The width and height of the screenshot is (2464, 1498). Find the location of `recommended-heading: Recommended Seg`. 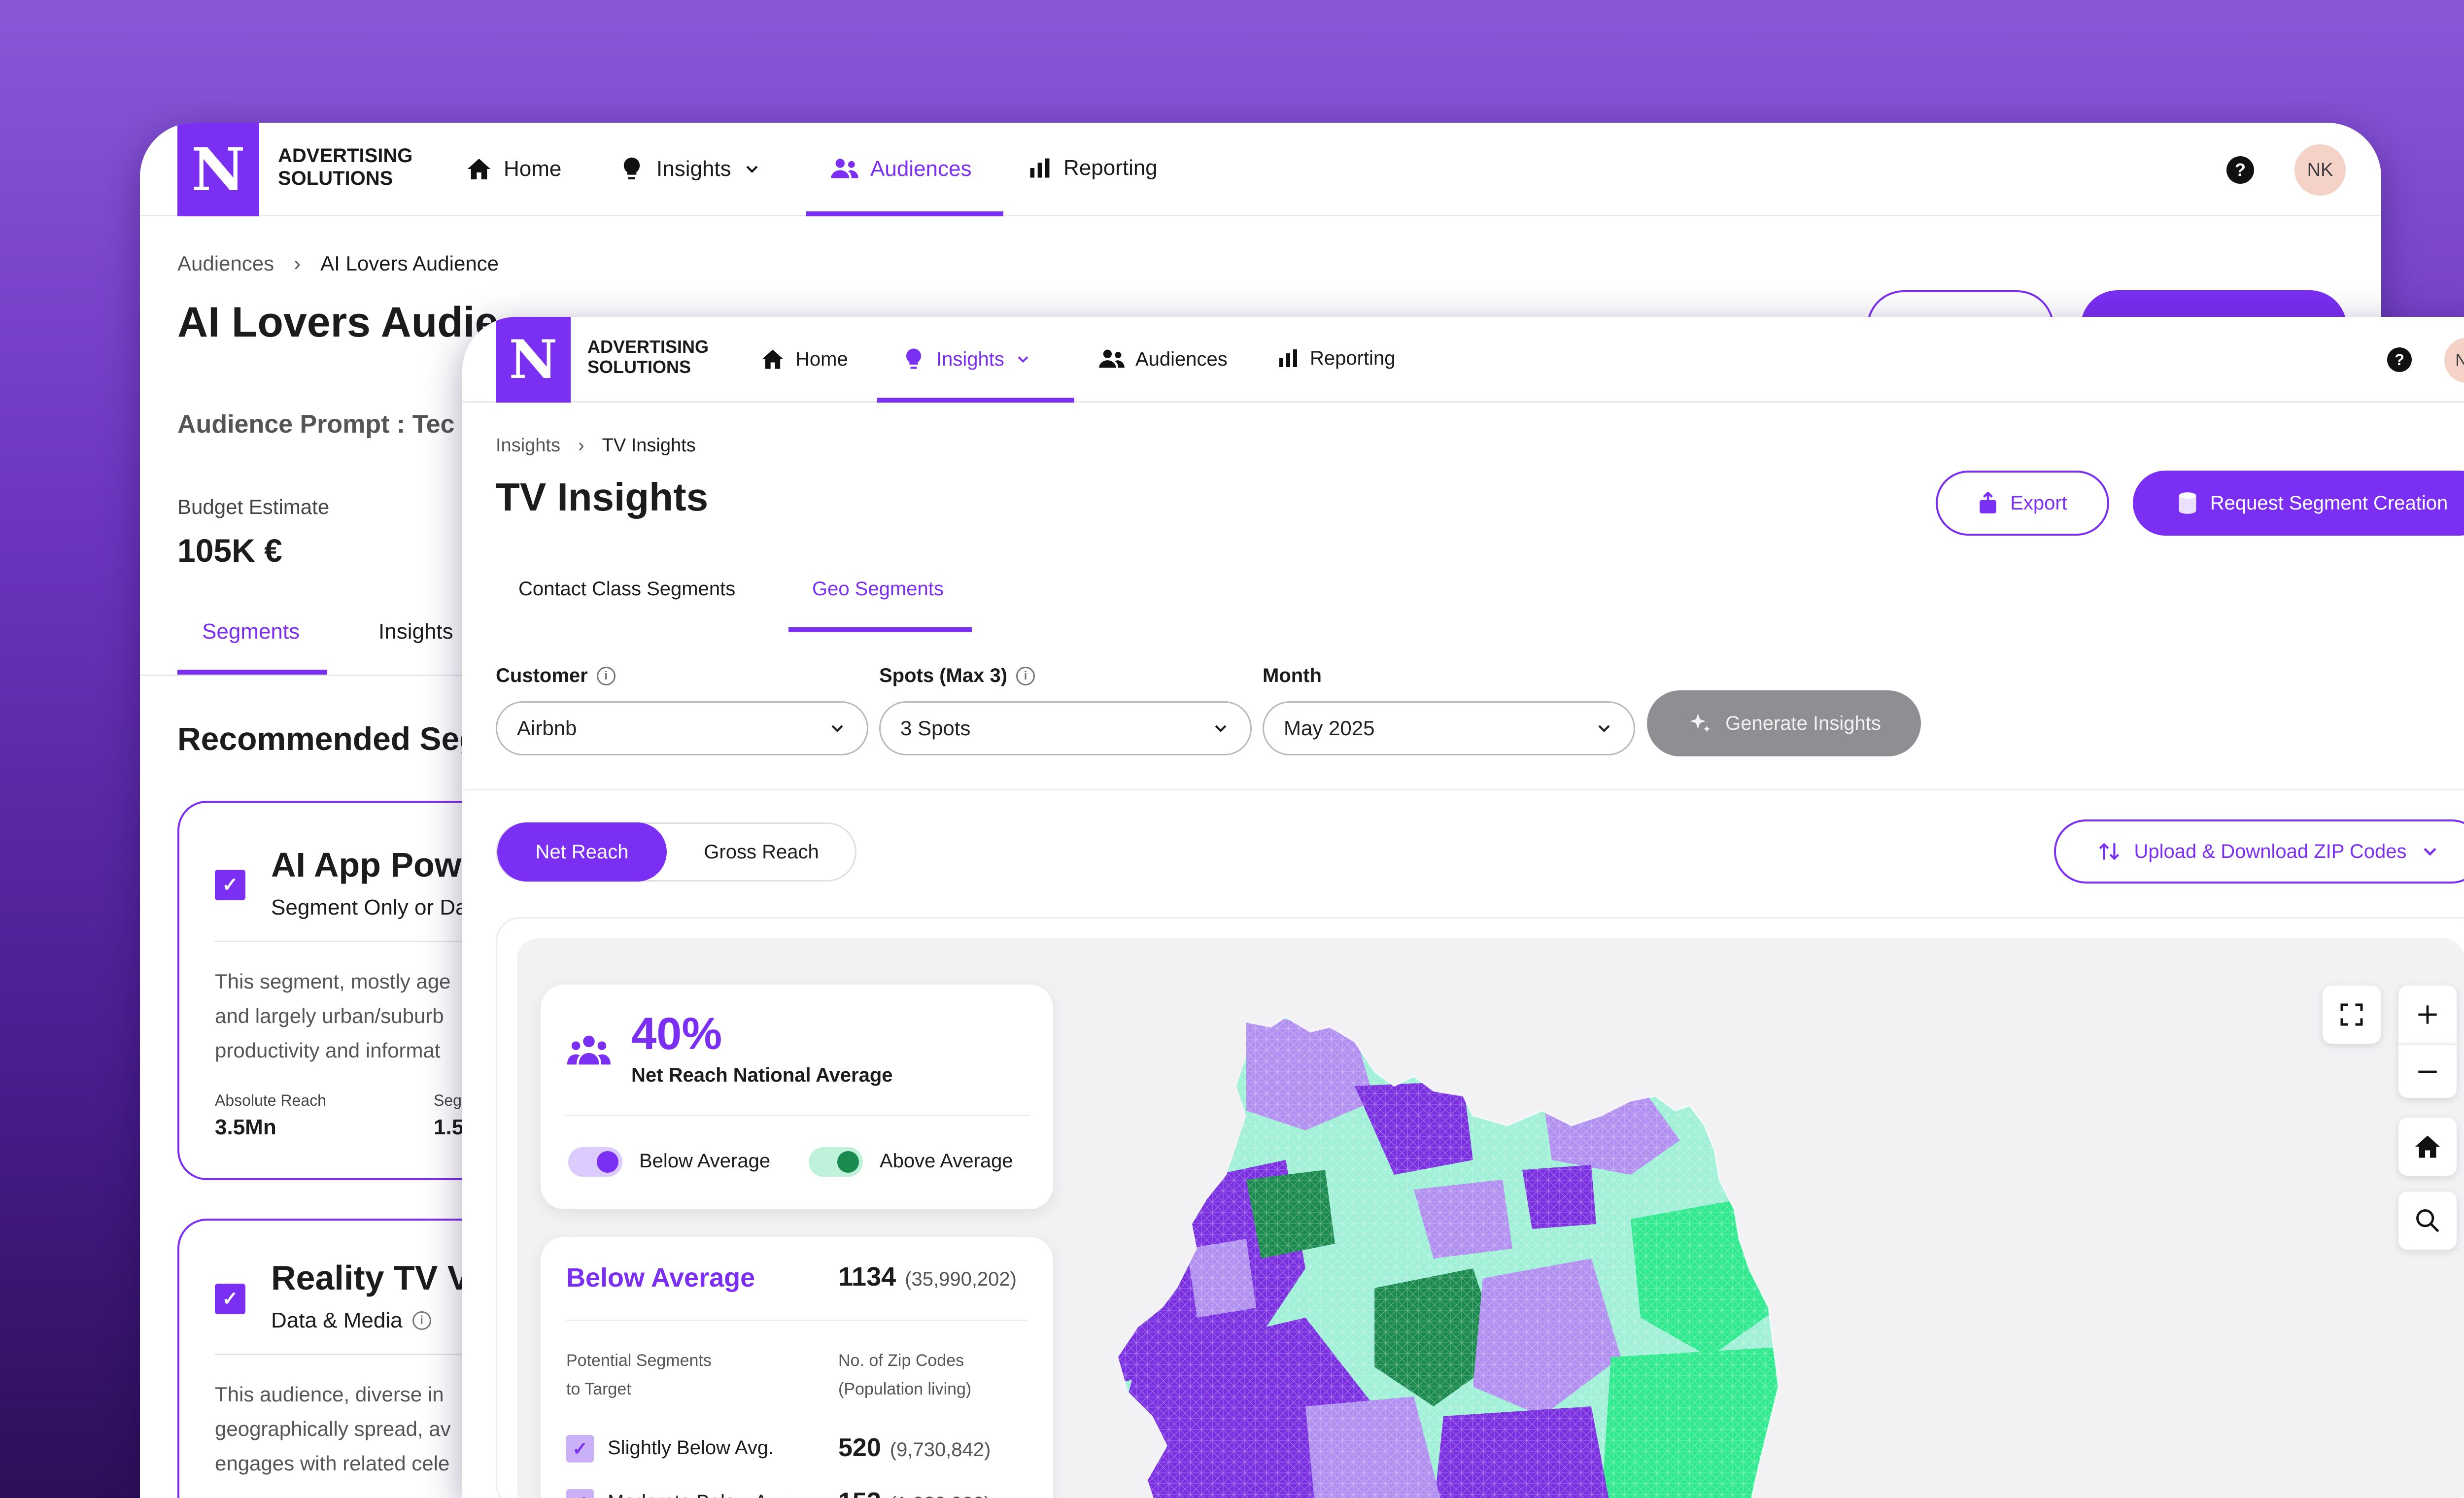

recommended-heading: Recommended Seg is located at coordinates (328, 738).